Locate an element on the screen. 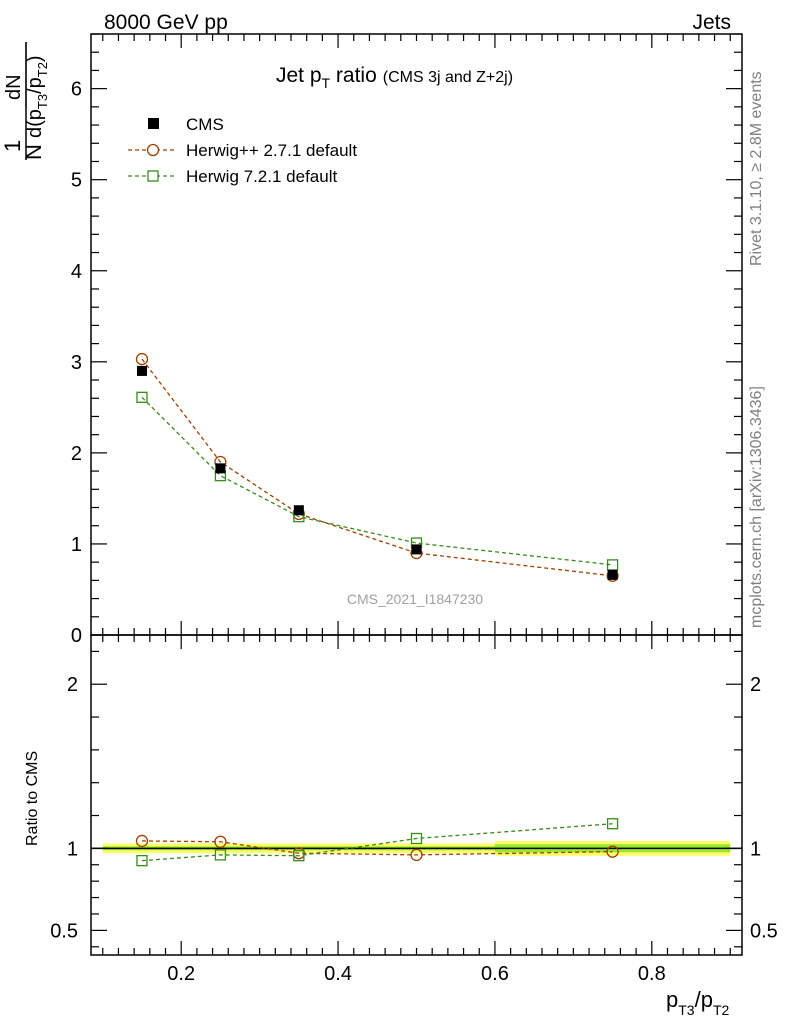 This screenshot has height=1024, width=786. main-ytick-label: 1 is located at coordinates (76, 545).